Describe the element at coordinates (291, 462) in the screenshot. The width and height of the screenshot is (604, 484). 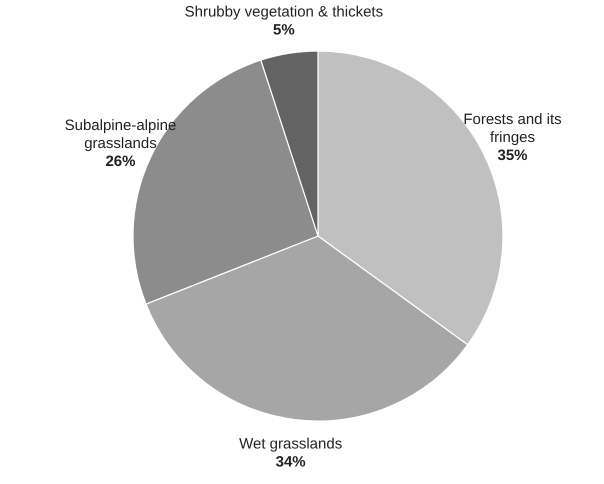
I see `data-label: 34%` at that location.